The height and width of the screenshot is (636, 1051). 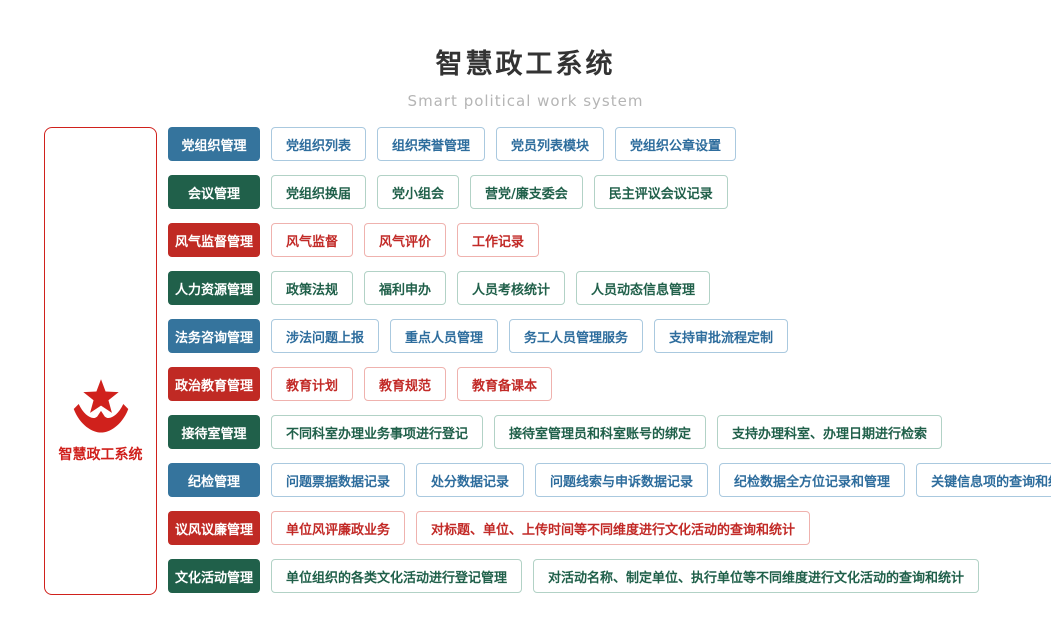 I want to click on category-button: 政治教育管理, so click(x=214, y=384).